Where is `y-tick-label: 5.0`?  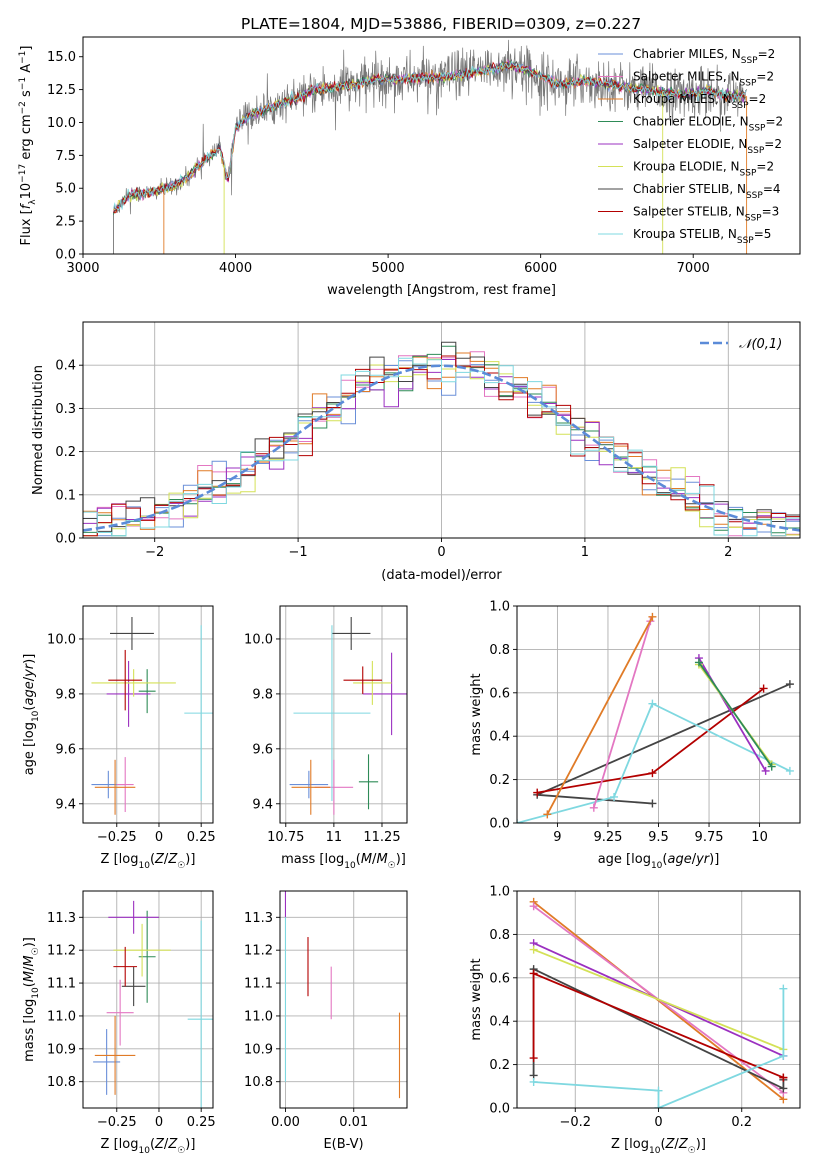
y-tick-label: 5.0 is located at coordinates (65, 189).